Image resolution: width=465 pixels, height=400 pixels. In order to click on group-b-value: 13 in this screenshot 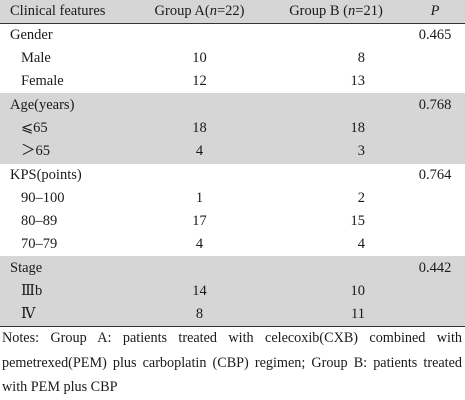, I will do `click(358, 81)`.